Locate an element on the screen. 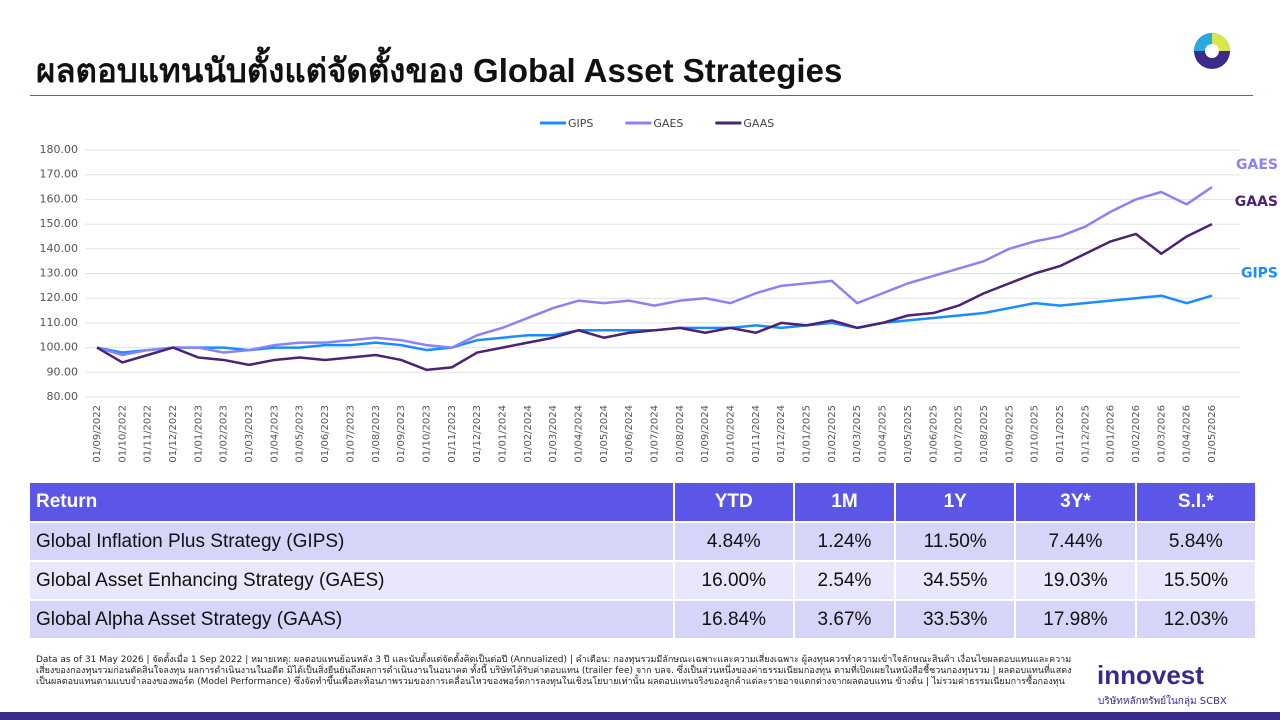  x-tick-label: 01/03/2026 is located at coordinates (1161, 434).